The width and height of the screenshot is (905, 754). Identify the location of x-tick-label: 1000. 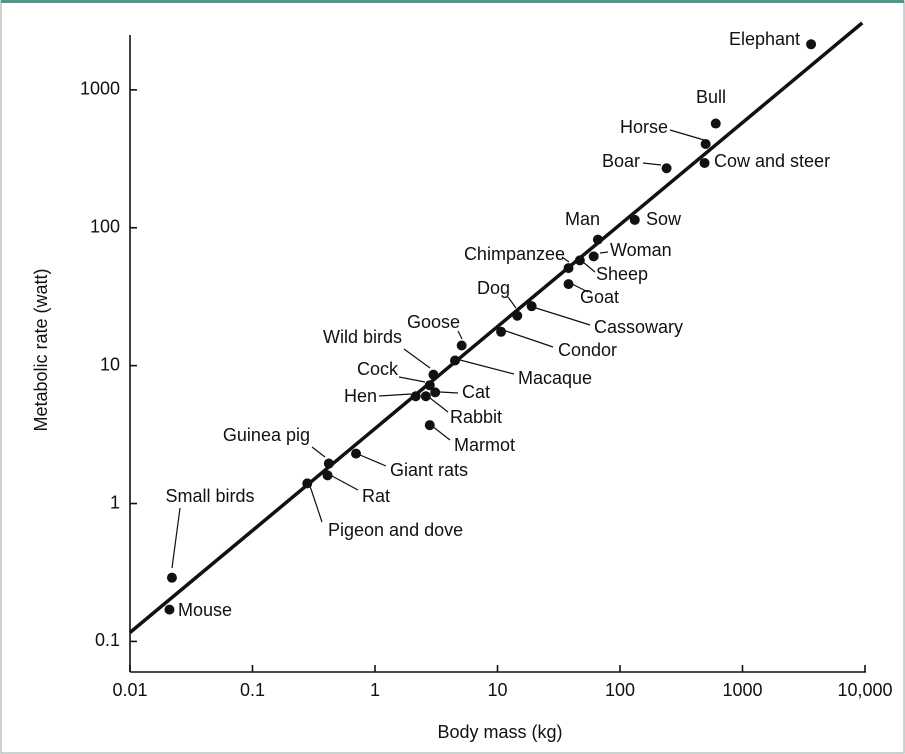
(742, 690).